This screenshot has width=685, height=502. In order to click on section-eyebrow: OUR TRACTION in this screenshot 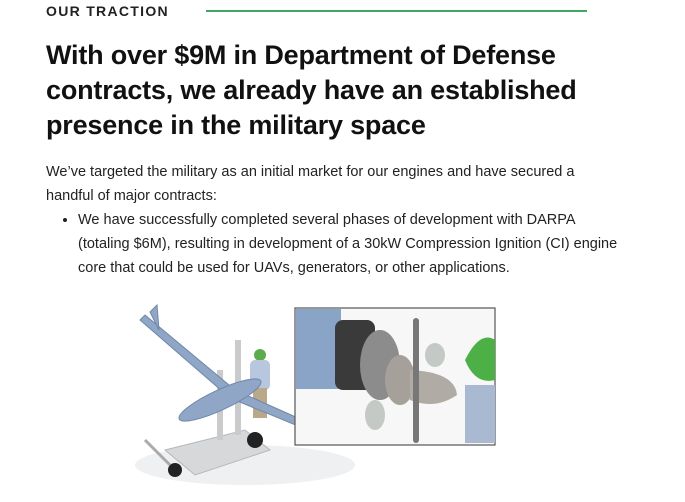, I will do `click(107, 11)`.